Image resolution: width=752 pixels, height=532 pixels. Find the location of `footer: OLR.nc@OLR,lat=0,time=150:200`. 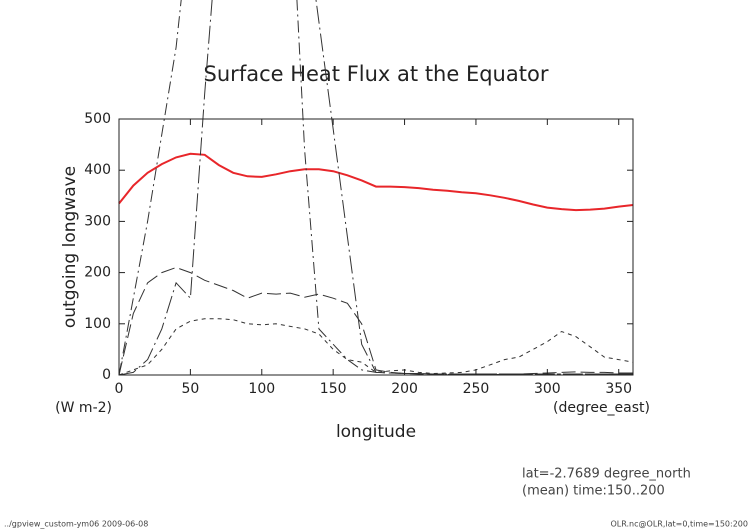

footer: OLR.nc@OLR,lat=0,time=150:200 is located at coordinates (679, 524).